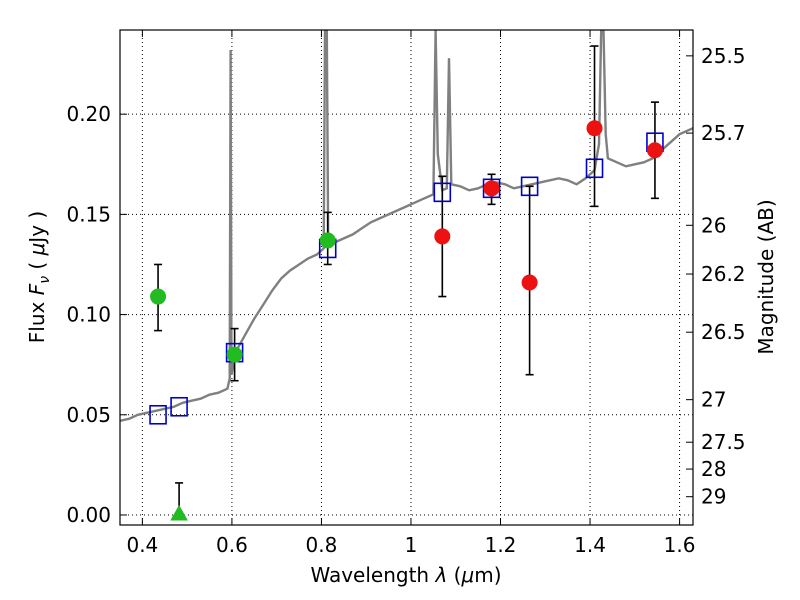  What do you see at coordinates (723, 56) in the screenshot?
I see `y2-tick-label: 25.5` at bounding box center [723, 56].